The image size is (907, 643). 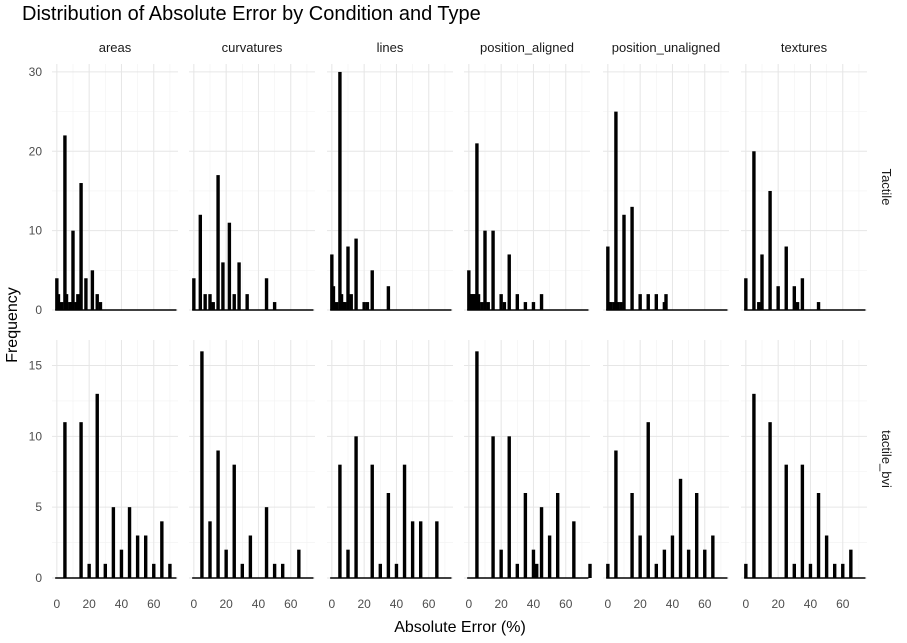 I want to click on row-strip-label: Tactile, so click(x=886, y=187).